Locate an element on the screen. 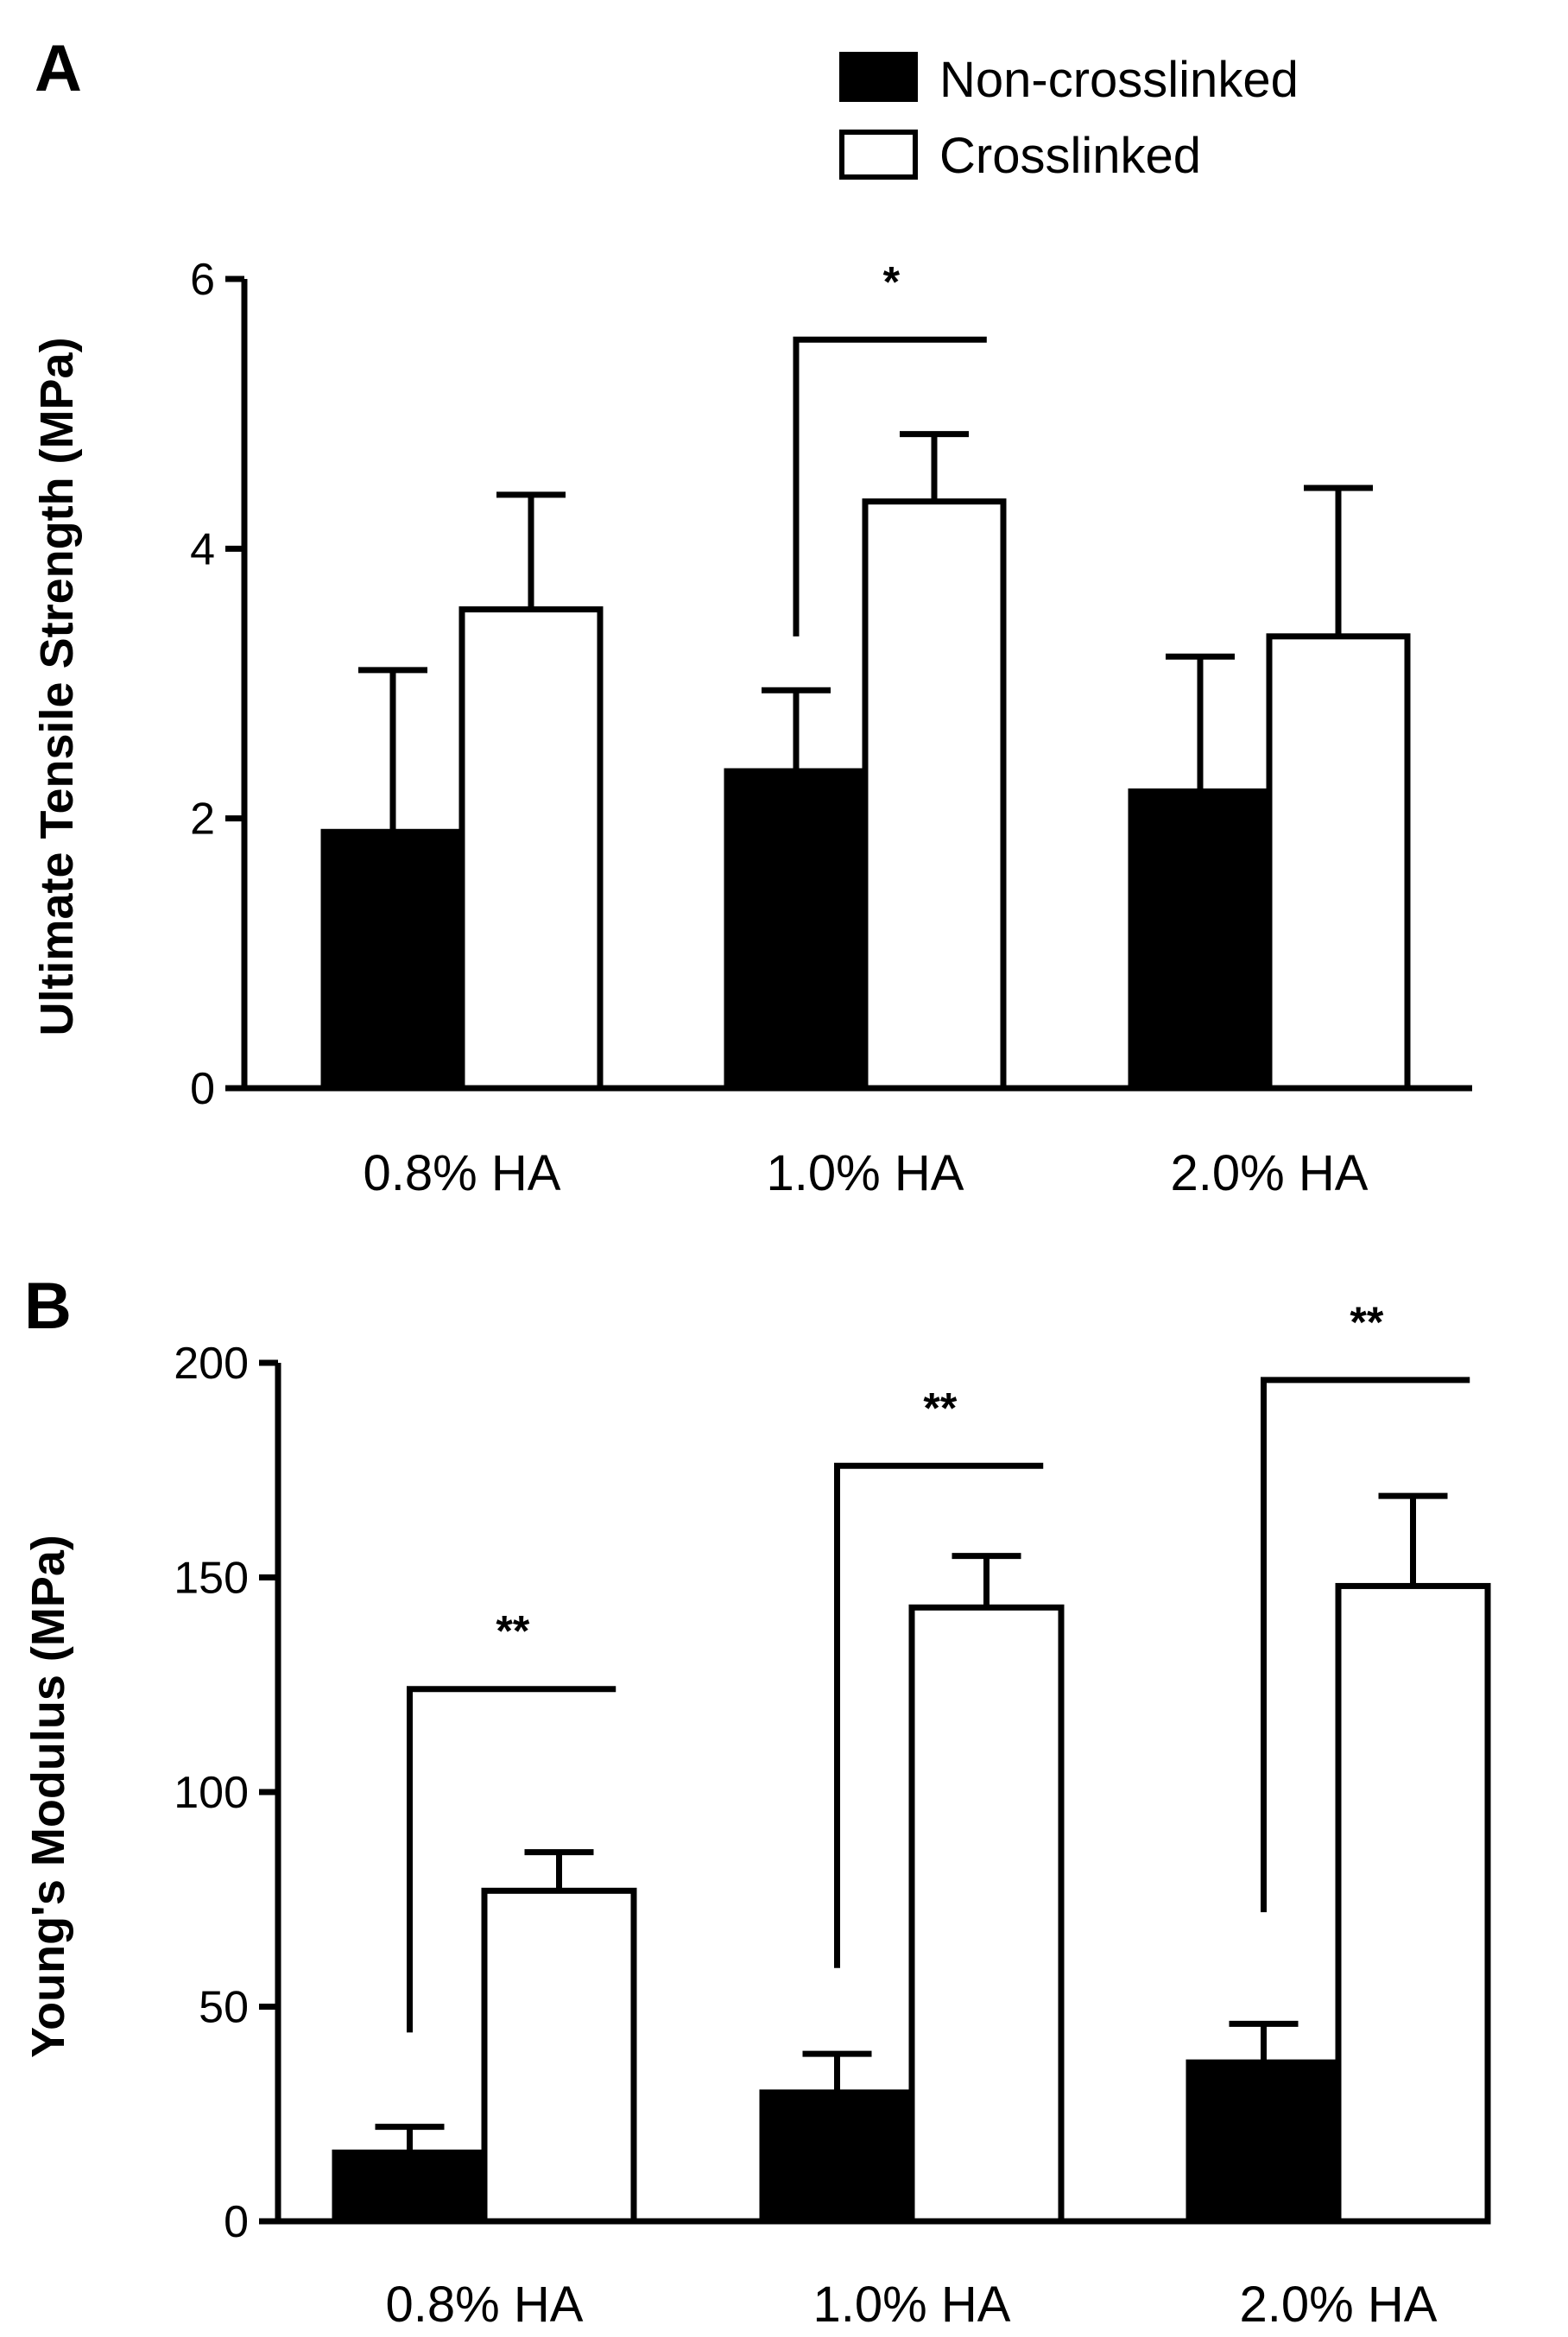 The image size is (1568, 2337). significance-bracket-b-2-0-ha is located at coordinates (1365, 1645).